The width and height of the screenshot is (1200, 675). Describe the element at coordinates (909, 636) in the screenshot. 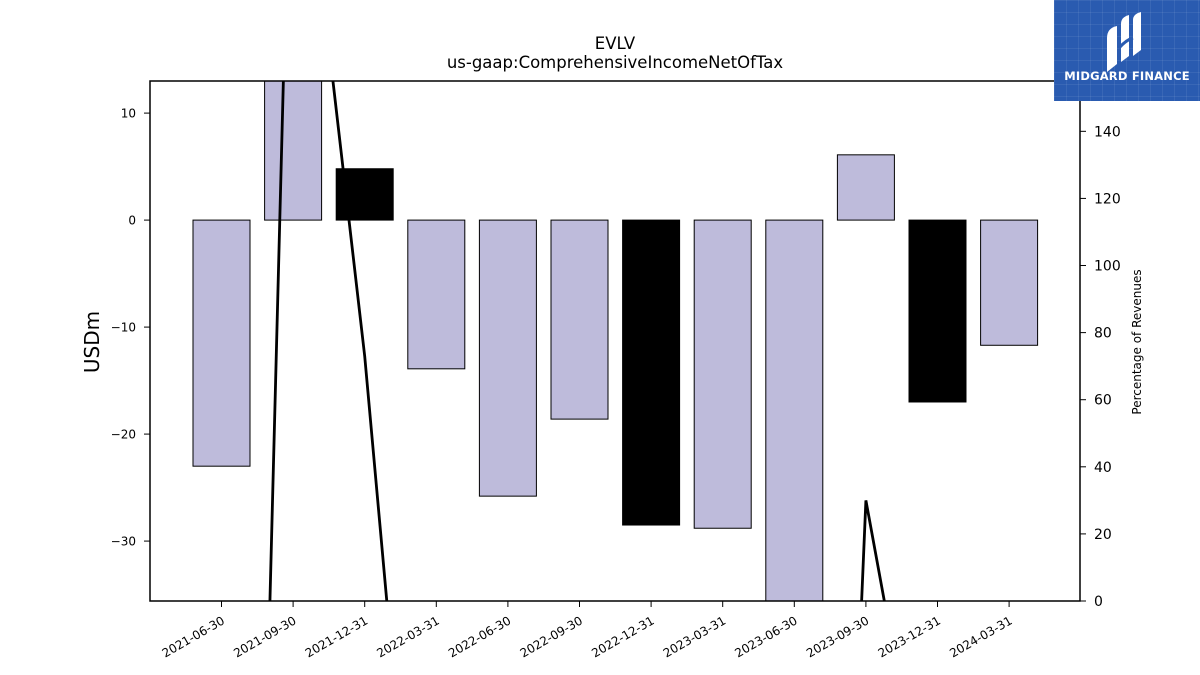

I see `x-tick-label: 2023-12-31` at that location.